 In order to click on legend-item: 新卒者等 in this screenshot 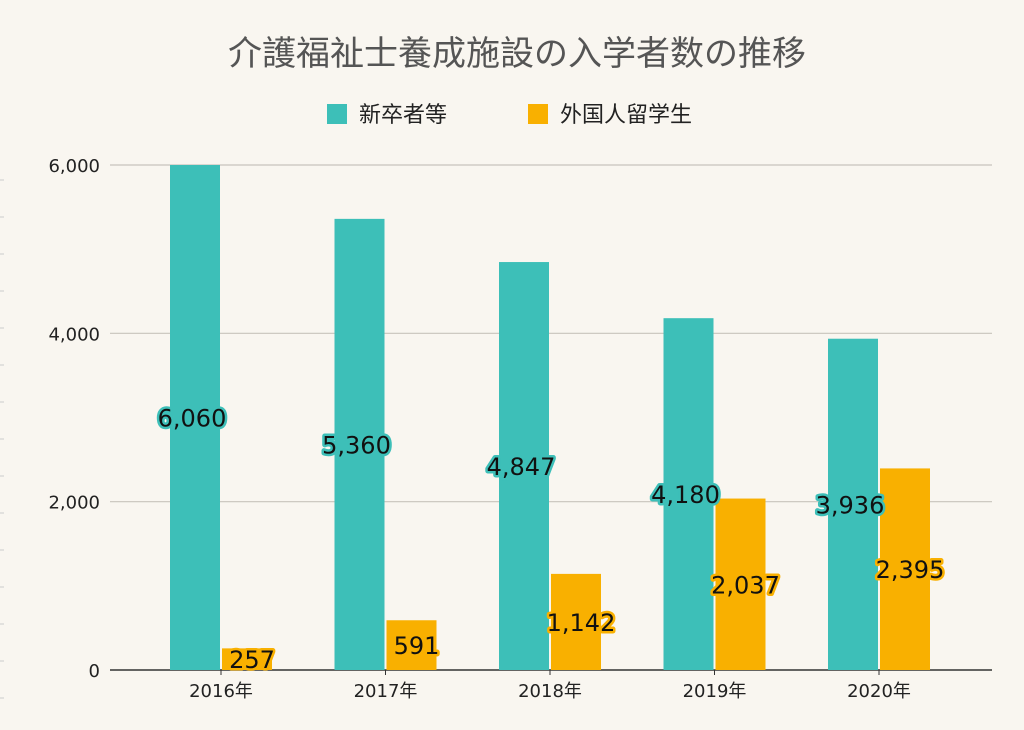, I will do `click(387, 115)`.